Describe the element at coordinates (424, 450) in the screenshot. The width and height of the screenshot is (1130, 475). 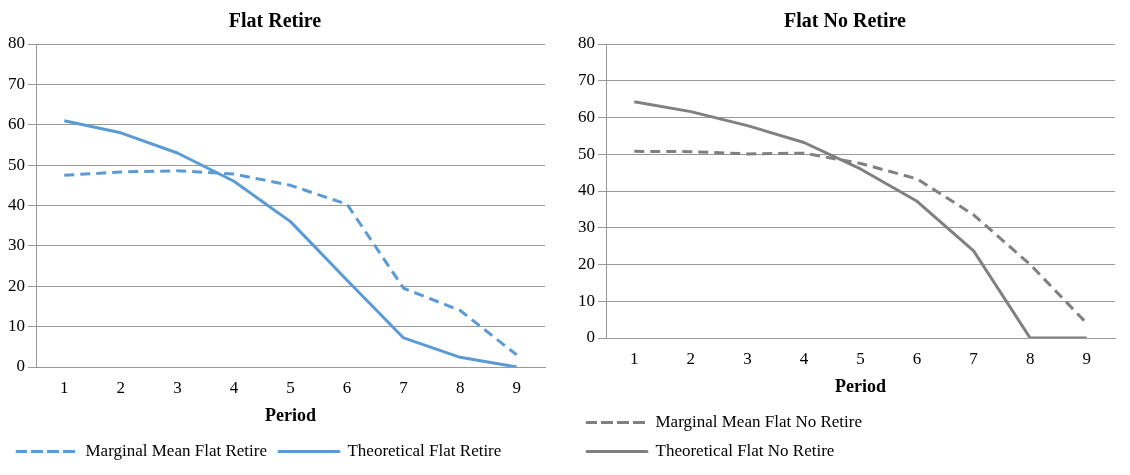
I see `legend-label: Theoretical Flat Retire` at that location.